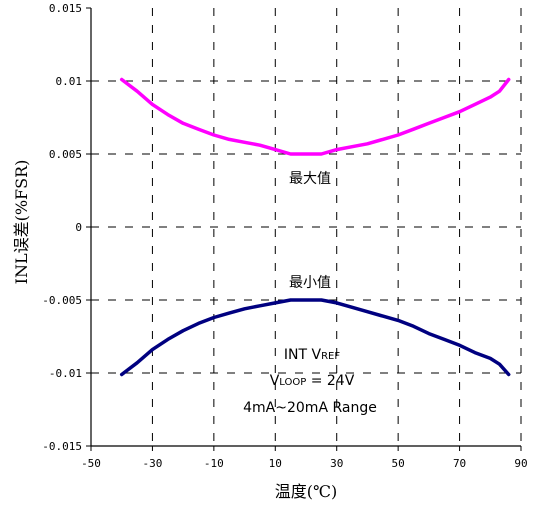 The height and width of the screenshot is (506, 534). I want to click on annotation-vloop-value: = 24V, so click(330, 381).